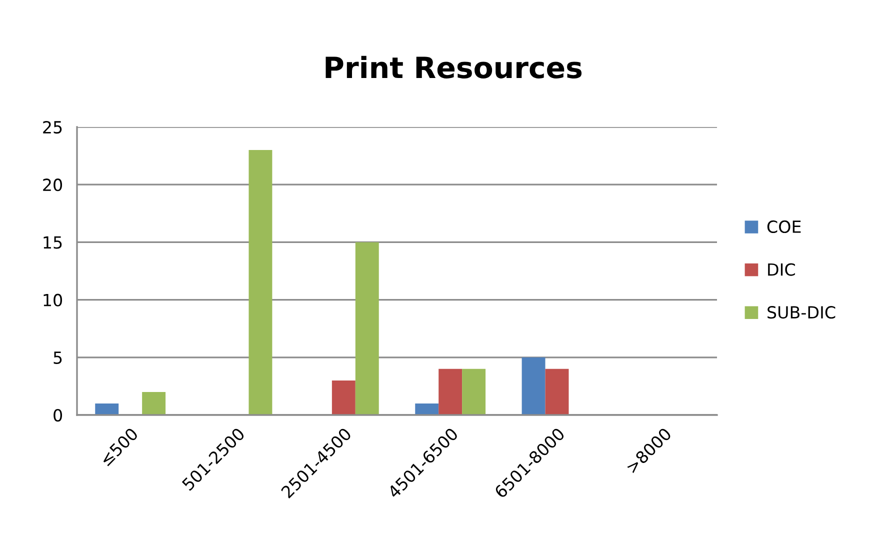 The height and width of the screenshot is (547, 883). Describe the element at coordinates (58, 415) in the screenshot. I see `y-tick-label: 0` at that location.